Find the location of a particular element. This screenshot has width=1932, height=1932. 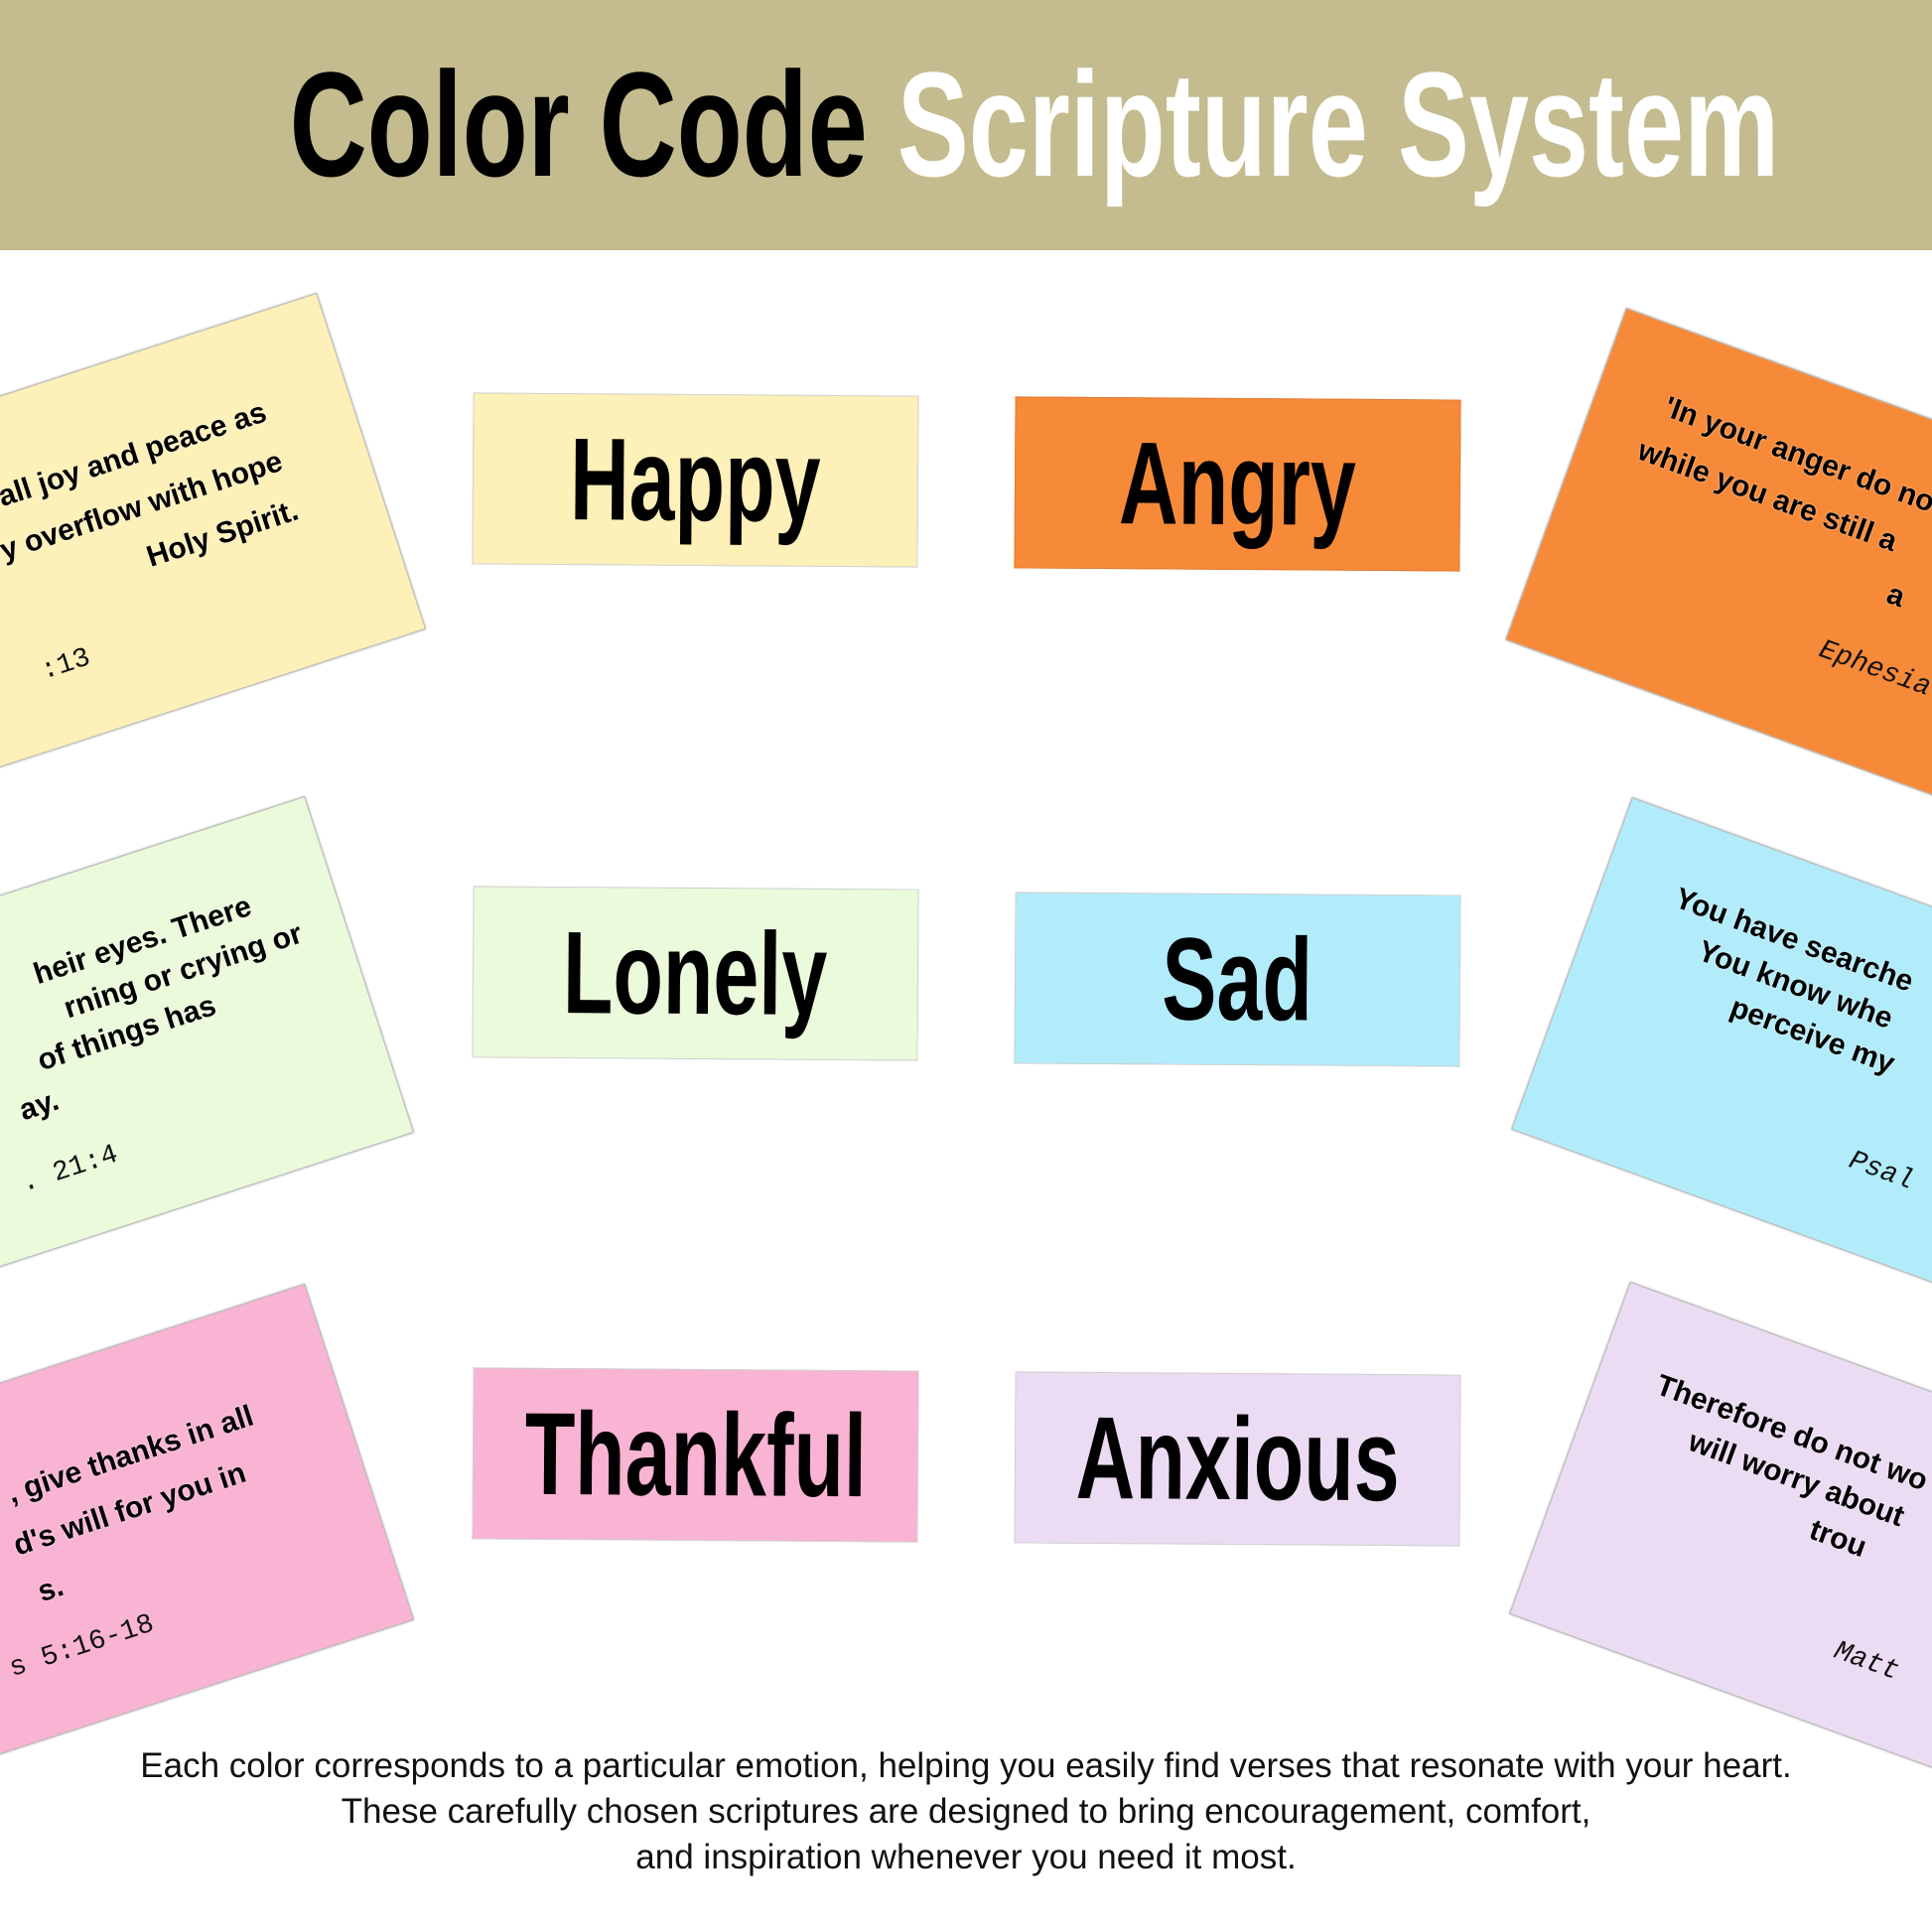

label-angry: Angry is located at coordinates (1237, 484).